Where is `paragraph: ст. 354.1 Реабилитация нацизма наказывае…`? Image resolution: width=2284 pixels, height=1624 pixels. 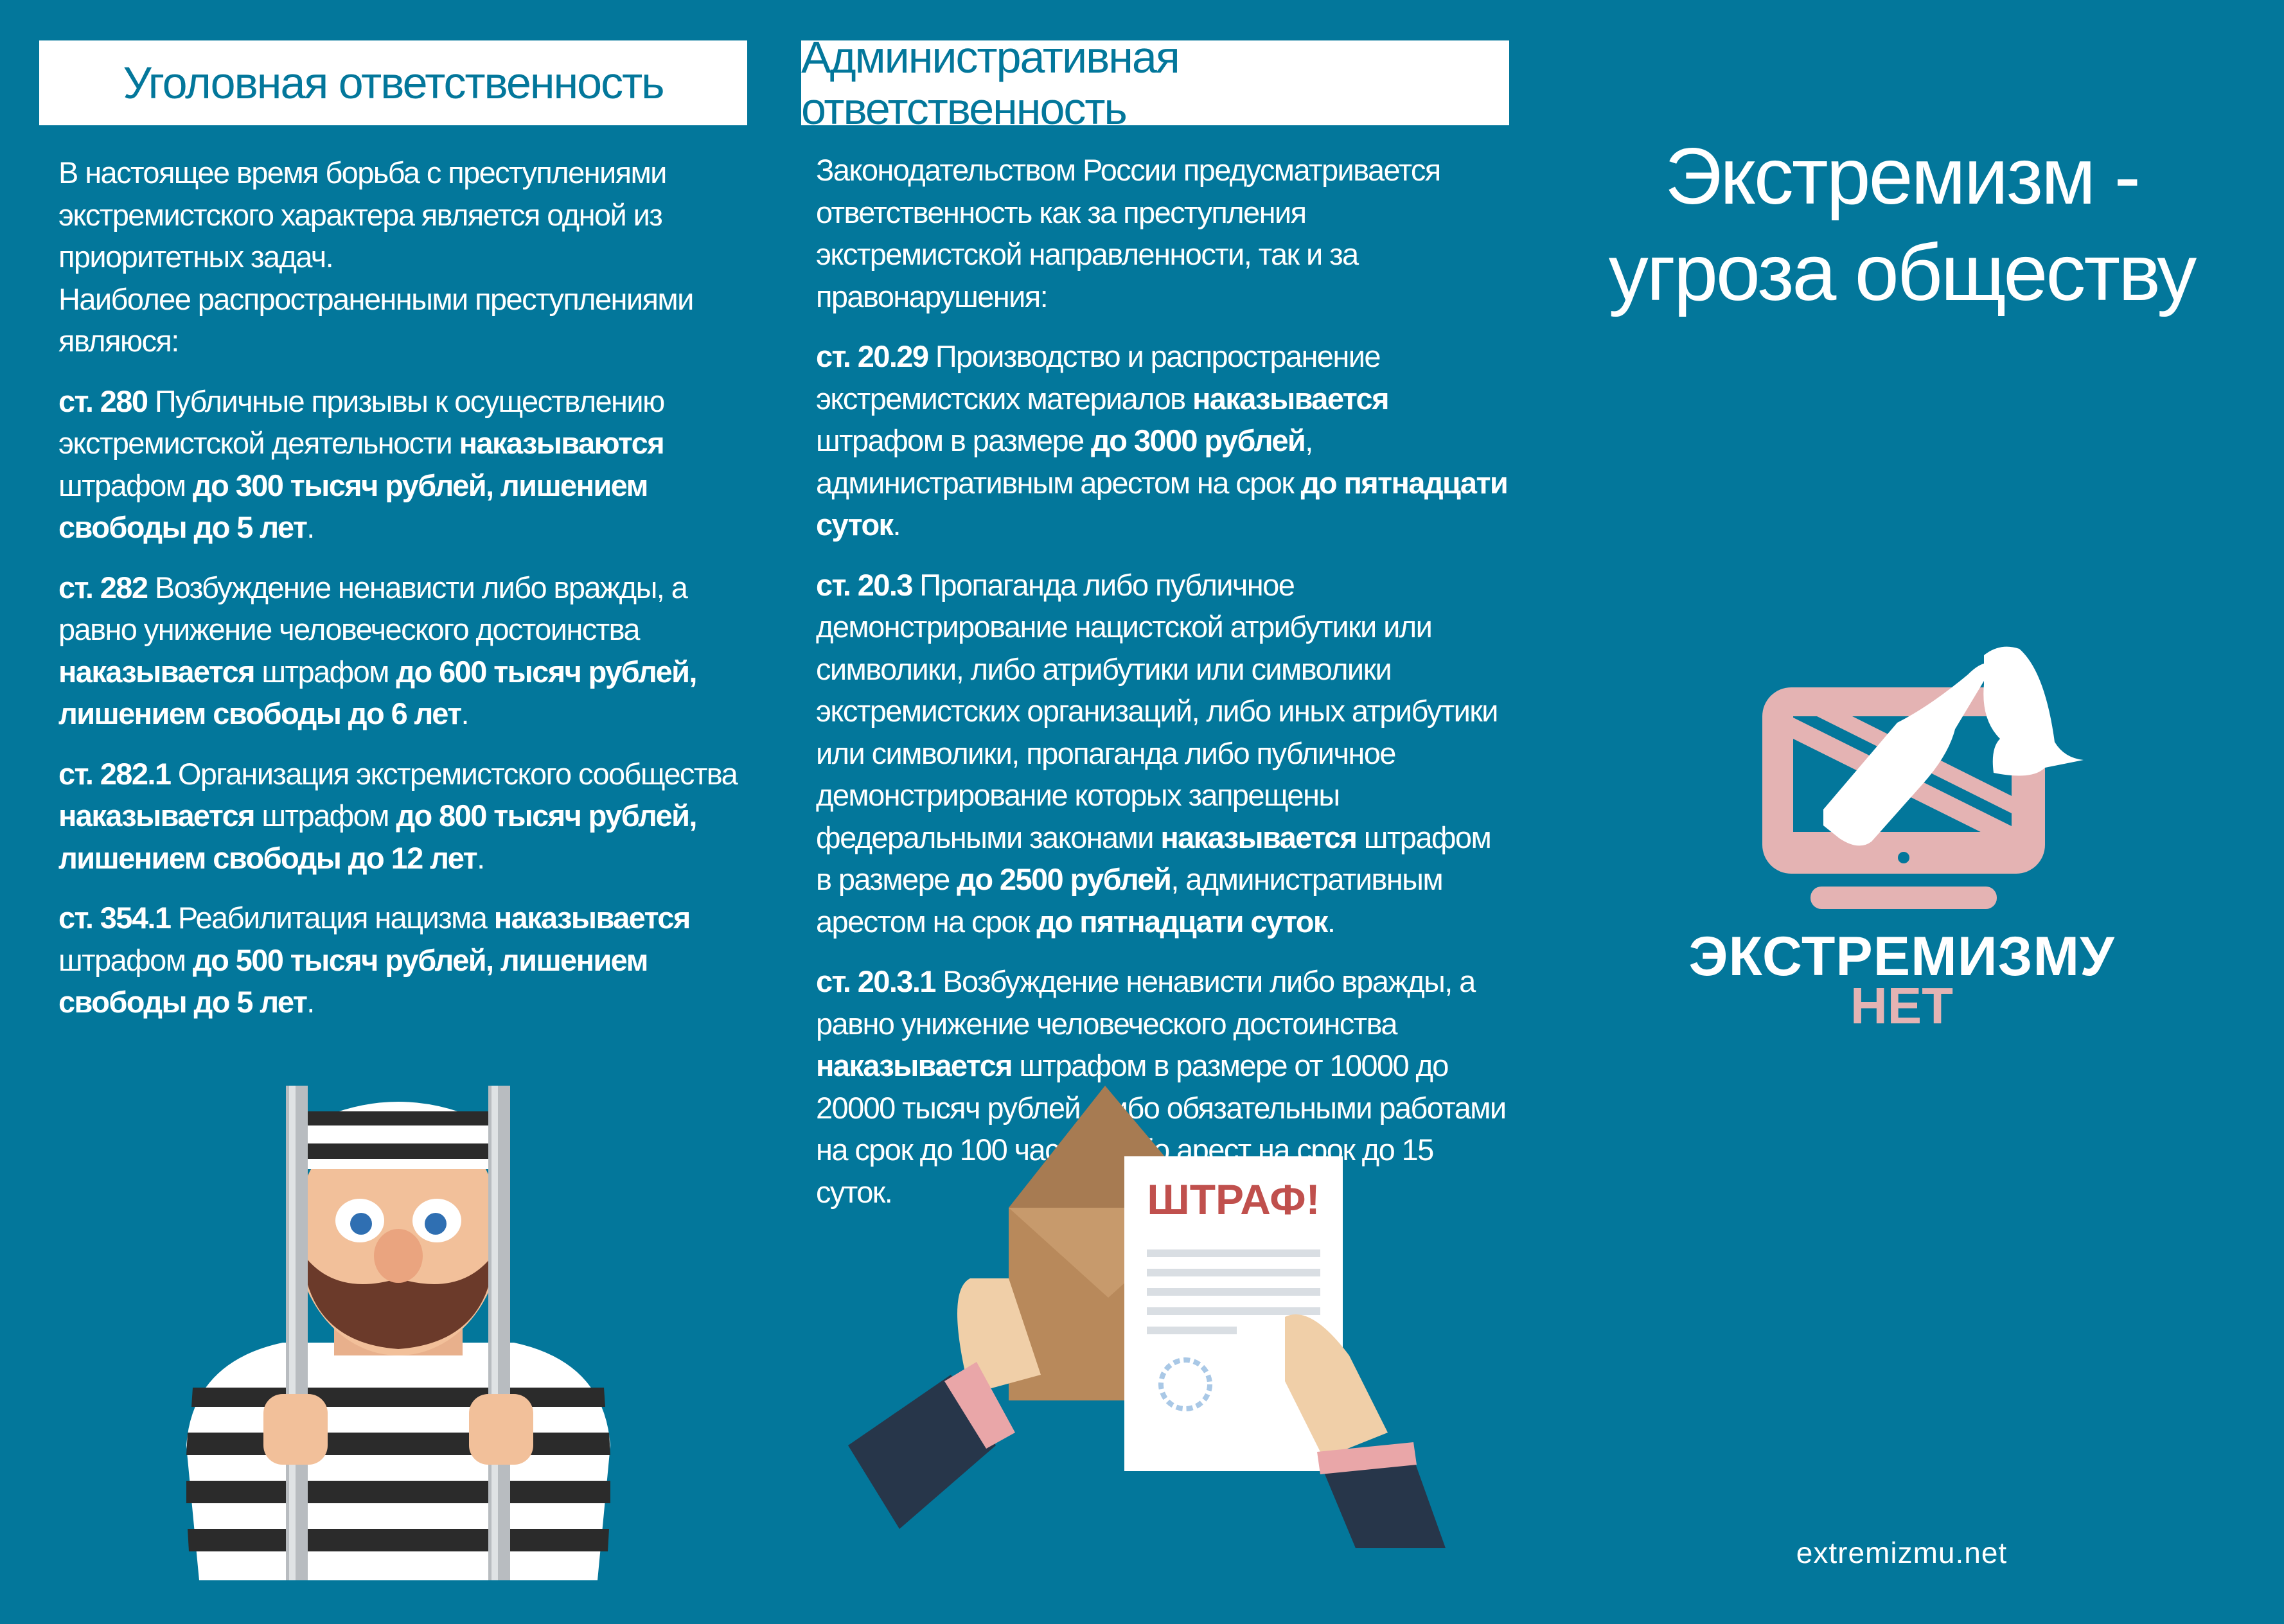 paragraph: ст. 354.1 Реабилитация нацизма наказывае… is located at coordinates (398, 960).